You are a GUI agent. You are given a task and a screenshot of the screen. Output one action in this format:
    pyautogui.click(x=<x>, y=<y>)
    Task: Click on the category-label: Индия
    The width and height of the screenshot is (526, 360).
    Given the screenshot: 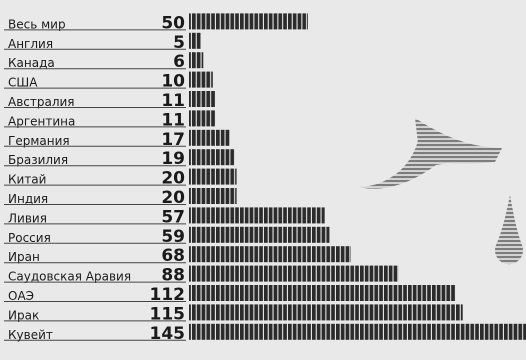 What is the action you would take?
    pyautogui.click(x=28, y=199)
    